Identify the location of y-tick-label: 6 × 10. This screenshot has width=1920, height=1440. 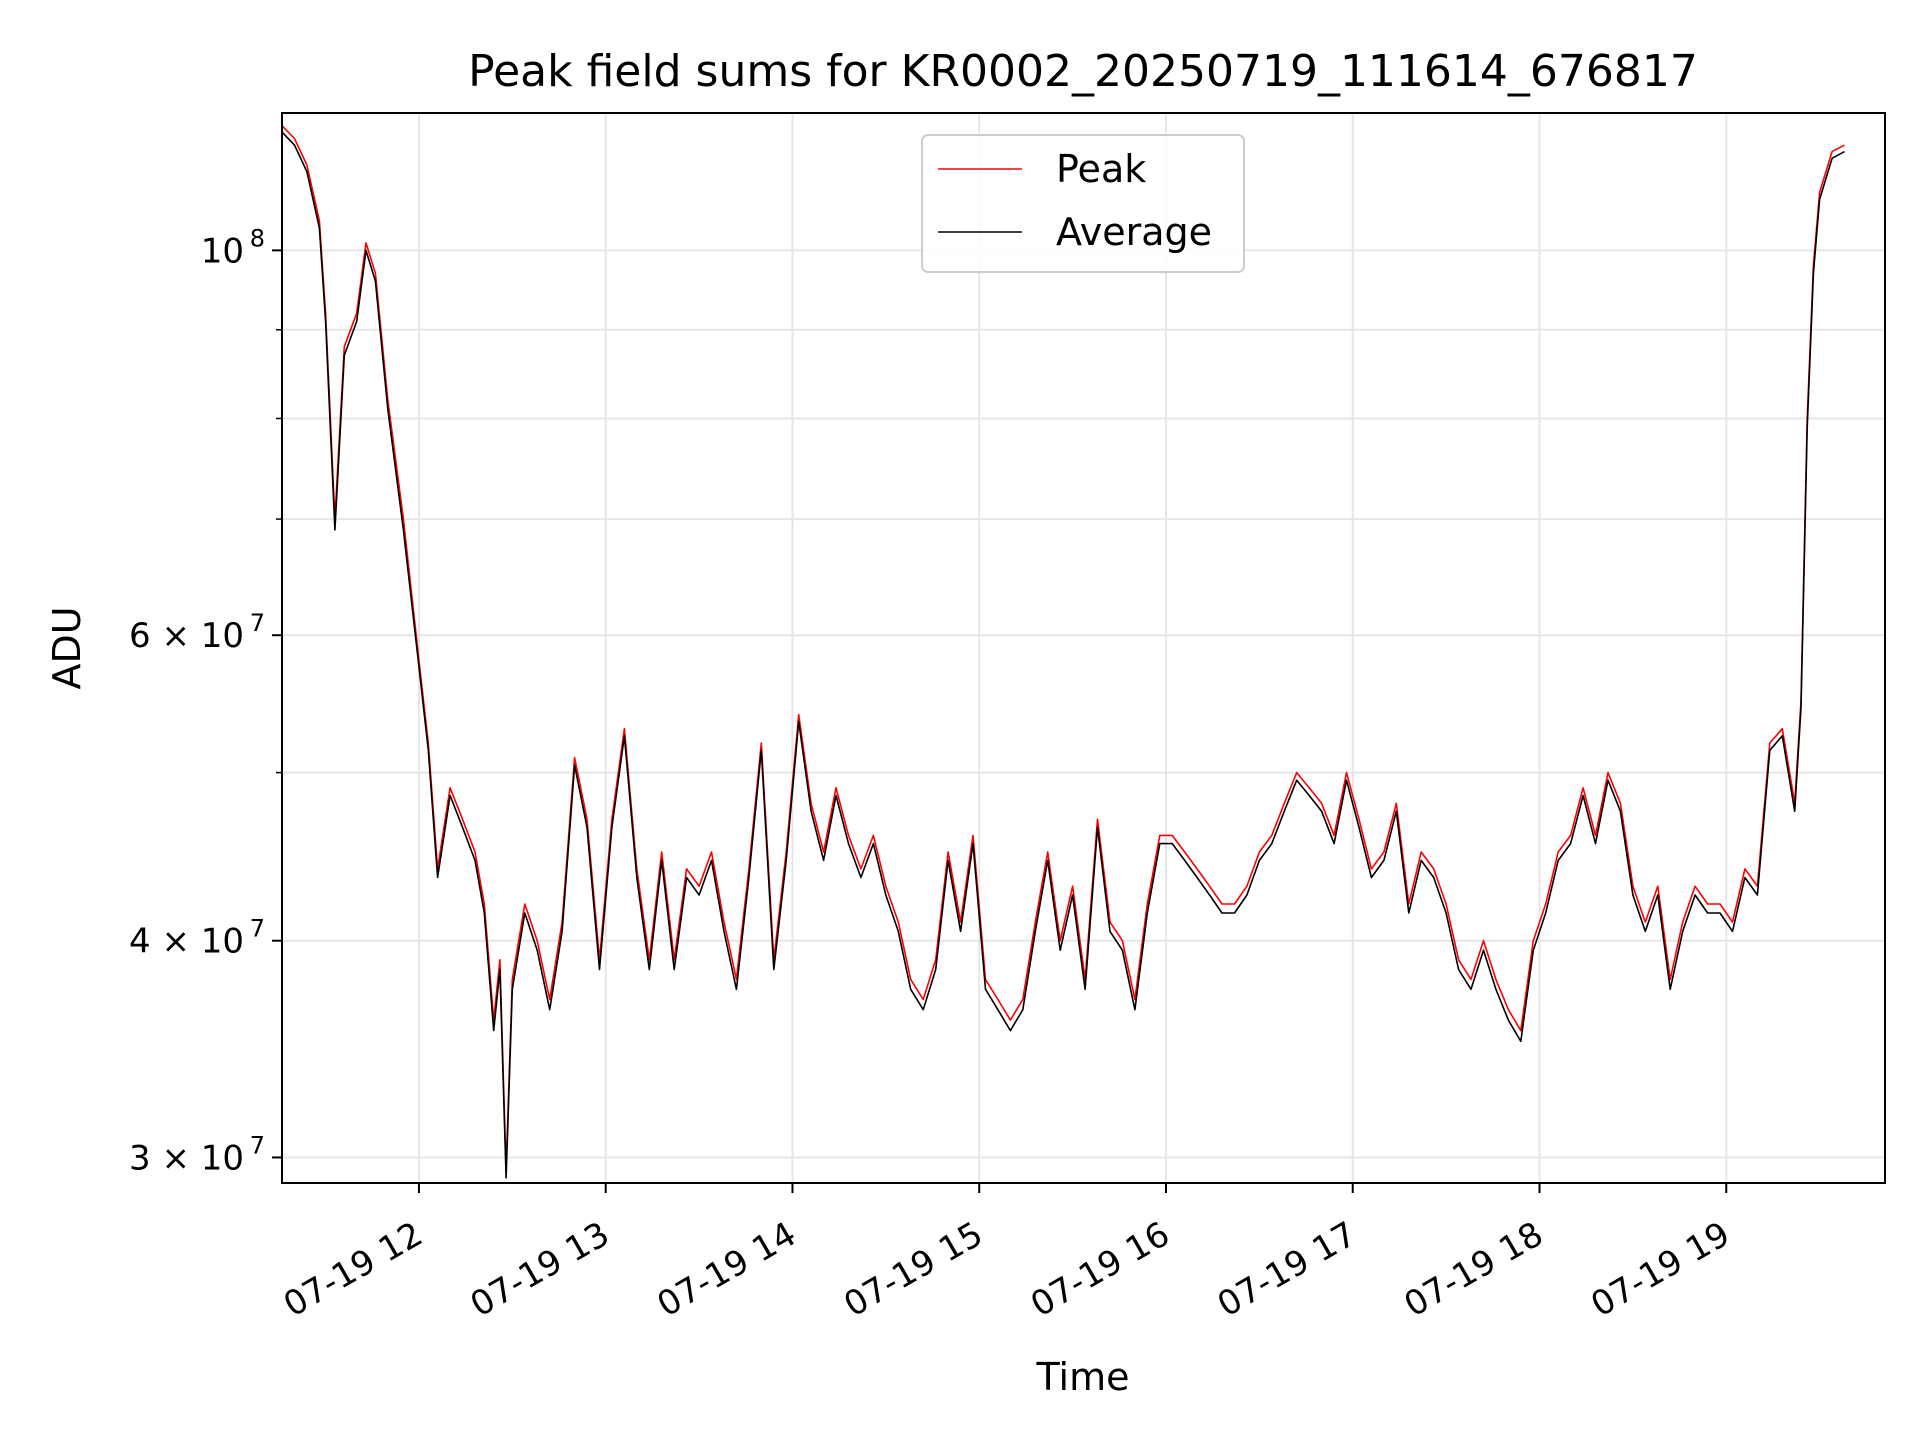
(186, 636).